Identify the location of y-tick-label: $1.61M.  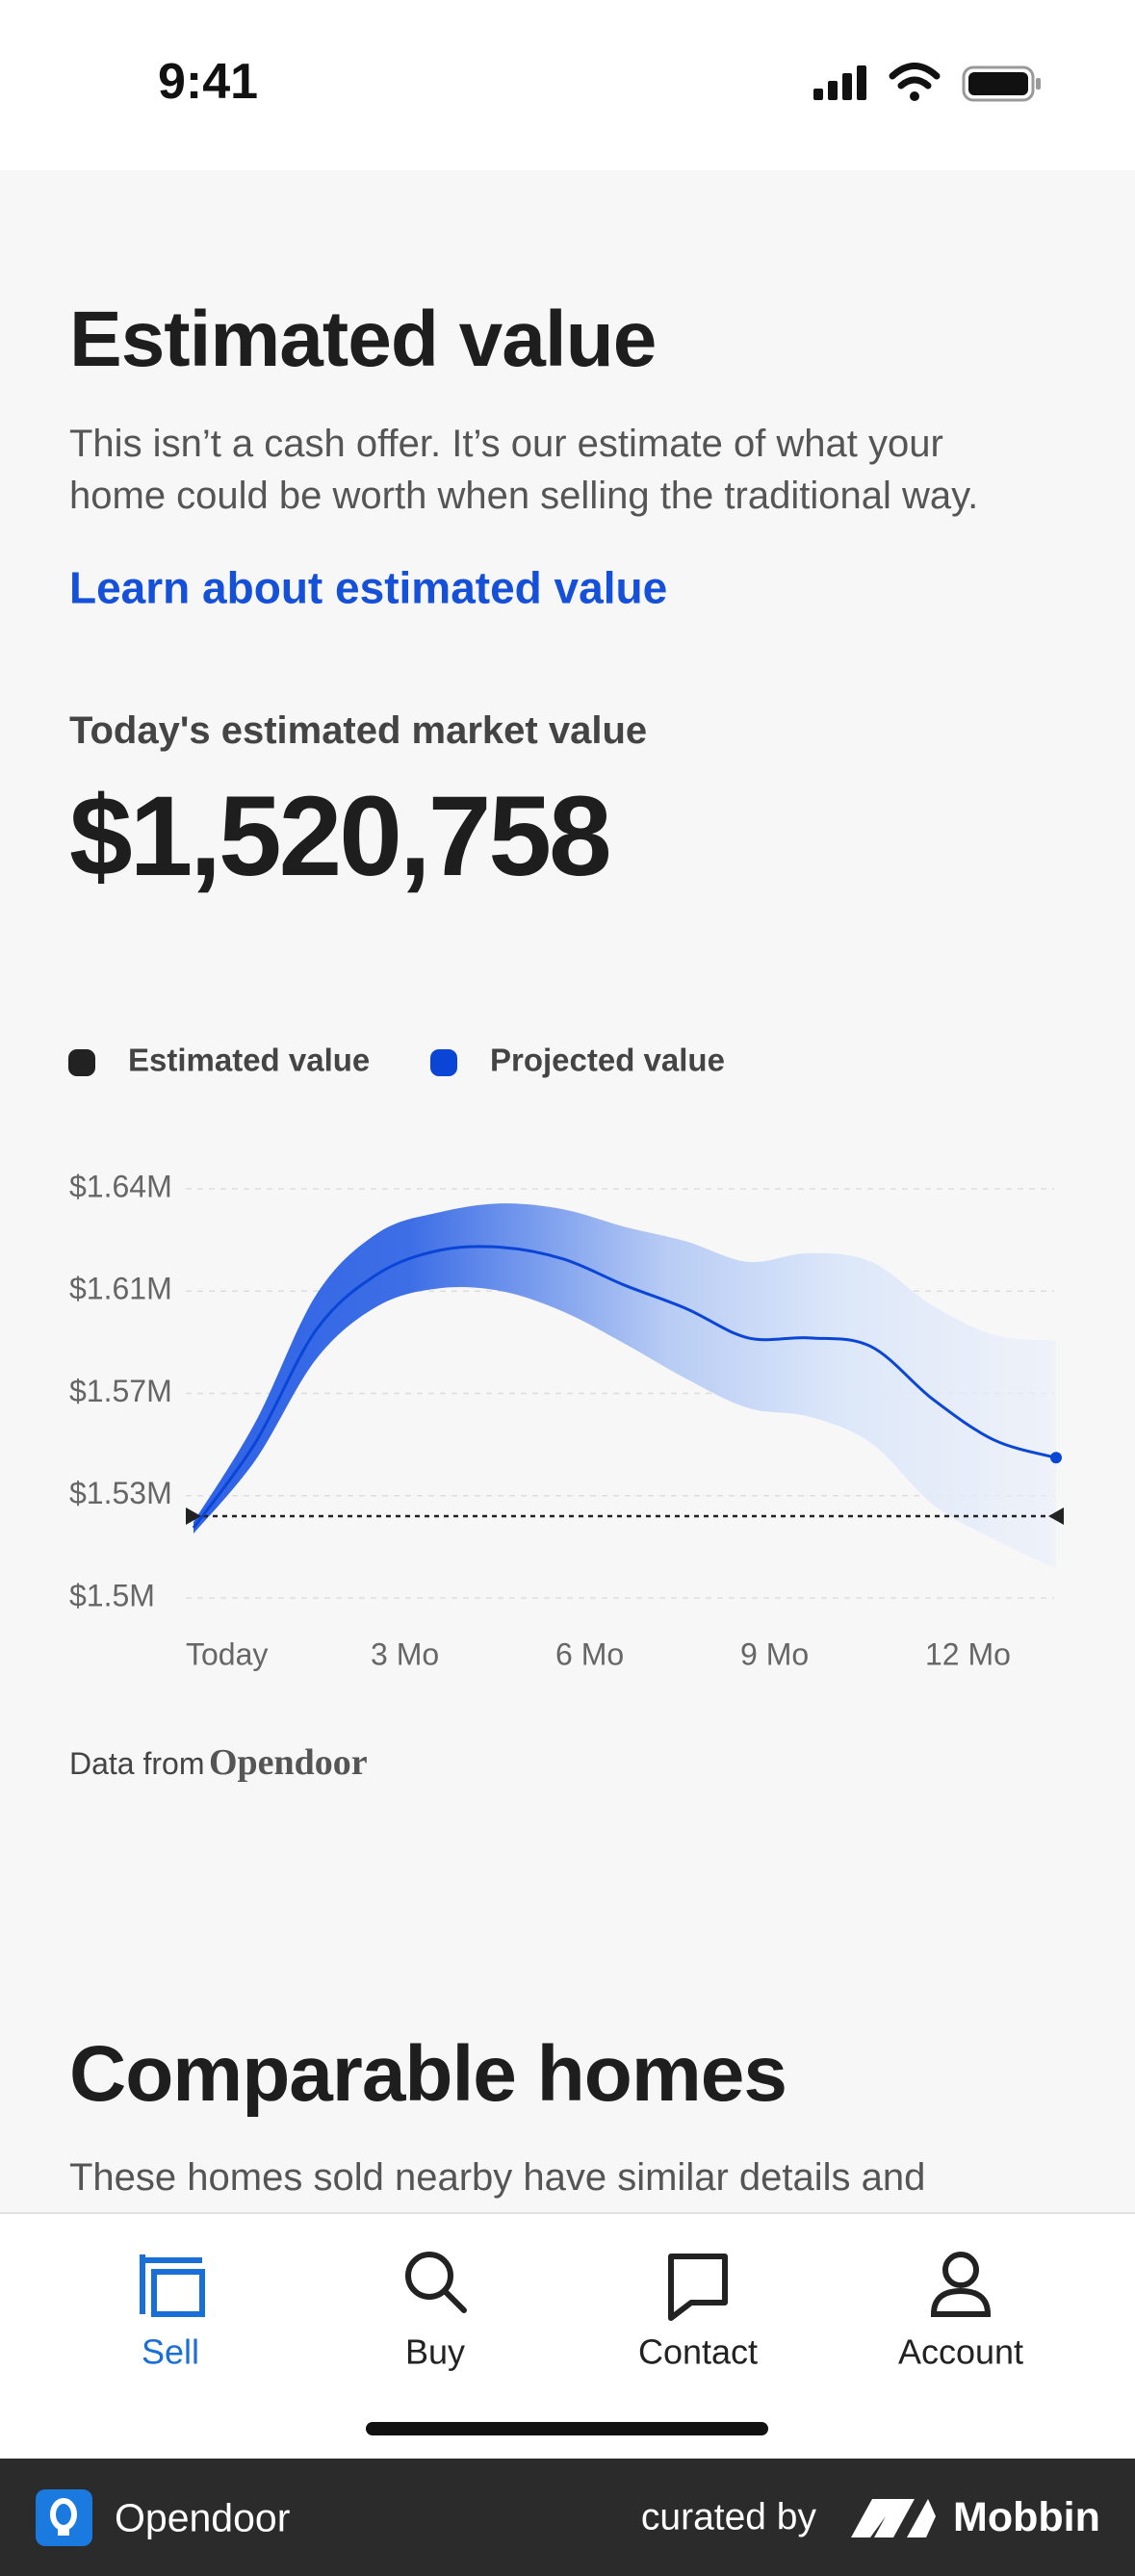
(120, 1289).